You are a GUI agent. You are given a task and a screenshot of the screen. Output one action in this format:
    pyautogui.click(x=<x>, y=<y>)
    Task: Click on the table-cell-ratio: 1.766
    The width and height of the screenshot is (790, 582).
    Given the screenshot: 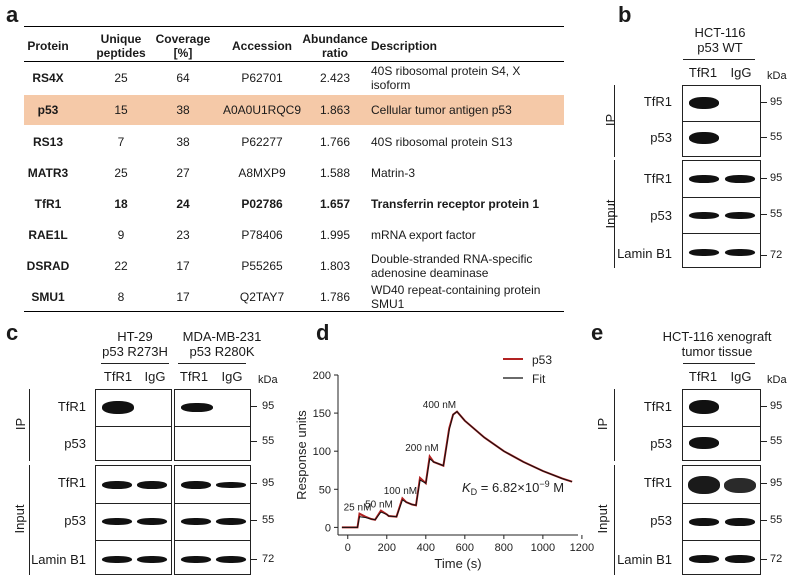 What is the action you would take?
    pyautogui.click(x=335, y=141)
    